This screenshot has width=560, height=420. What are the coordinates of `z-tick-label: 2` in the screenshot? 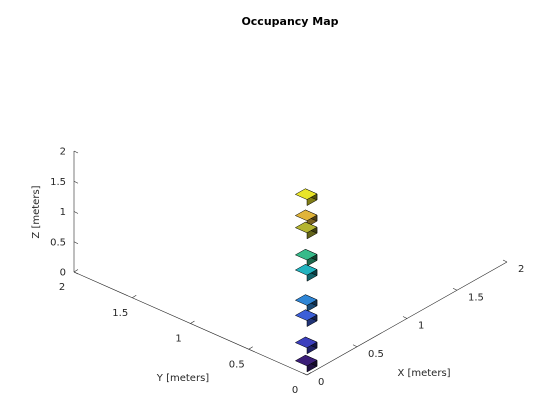 It's located at (63, 152).